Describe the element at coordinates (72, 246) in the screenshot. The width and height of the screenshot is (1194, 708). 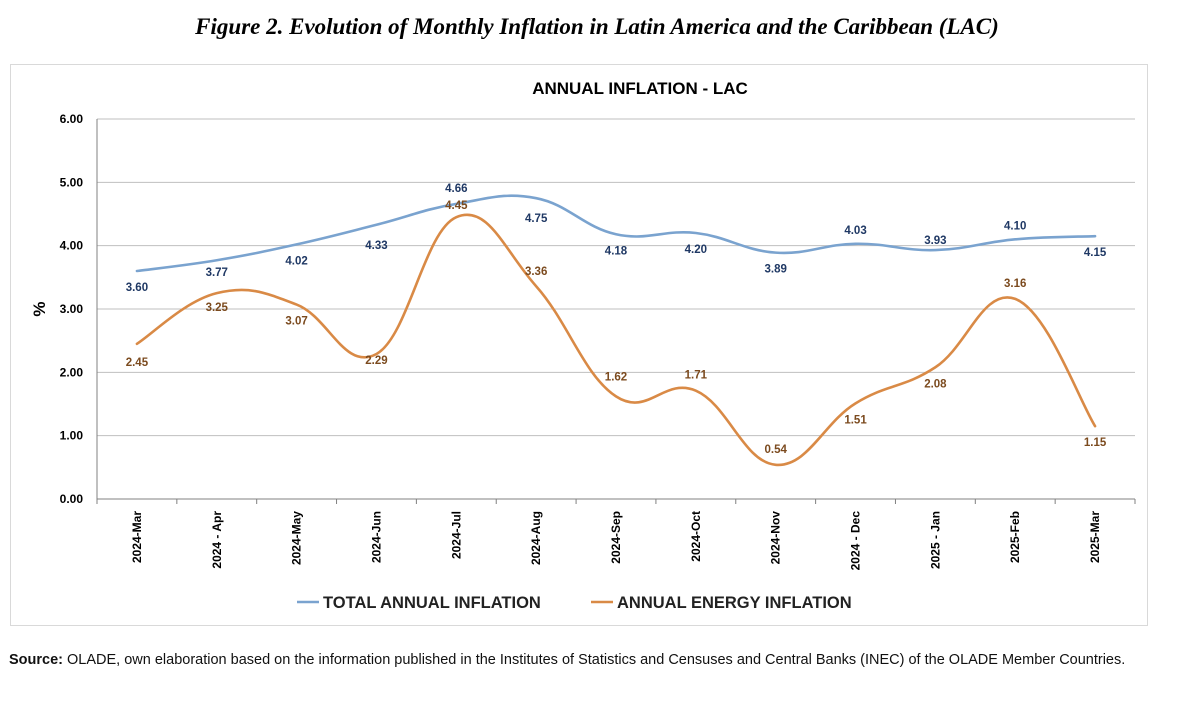
I see `y-tick-label: 4.00` at that location.